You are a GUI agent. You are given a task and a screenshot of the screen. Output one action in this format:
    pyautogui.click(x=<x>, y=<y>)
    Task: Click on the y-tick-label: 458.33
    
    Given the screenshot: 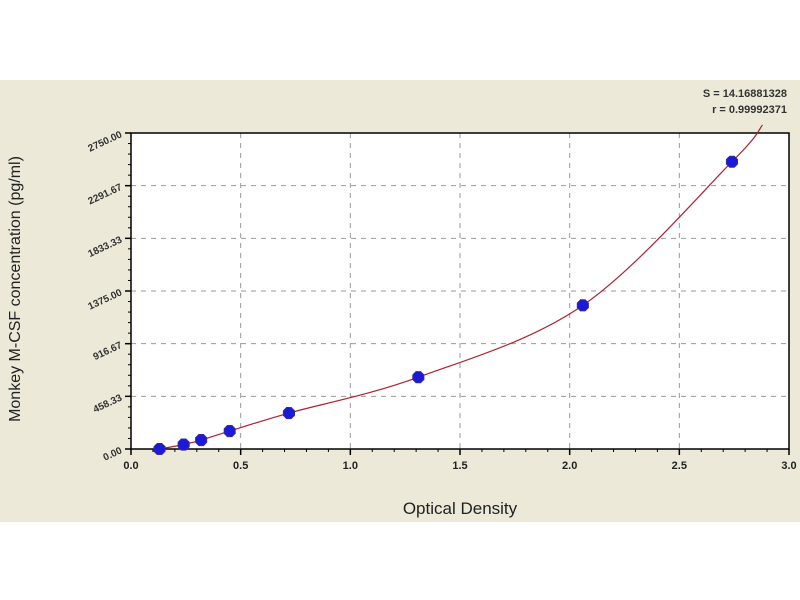 What is the action you would take?
    pyautogui.click(x=108, y=404)
    